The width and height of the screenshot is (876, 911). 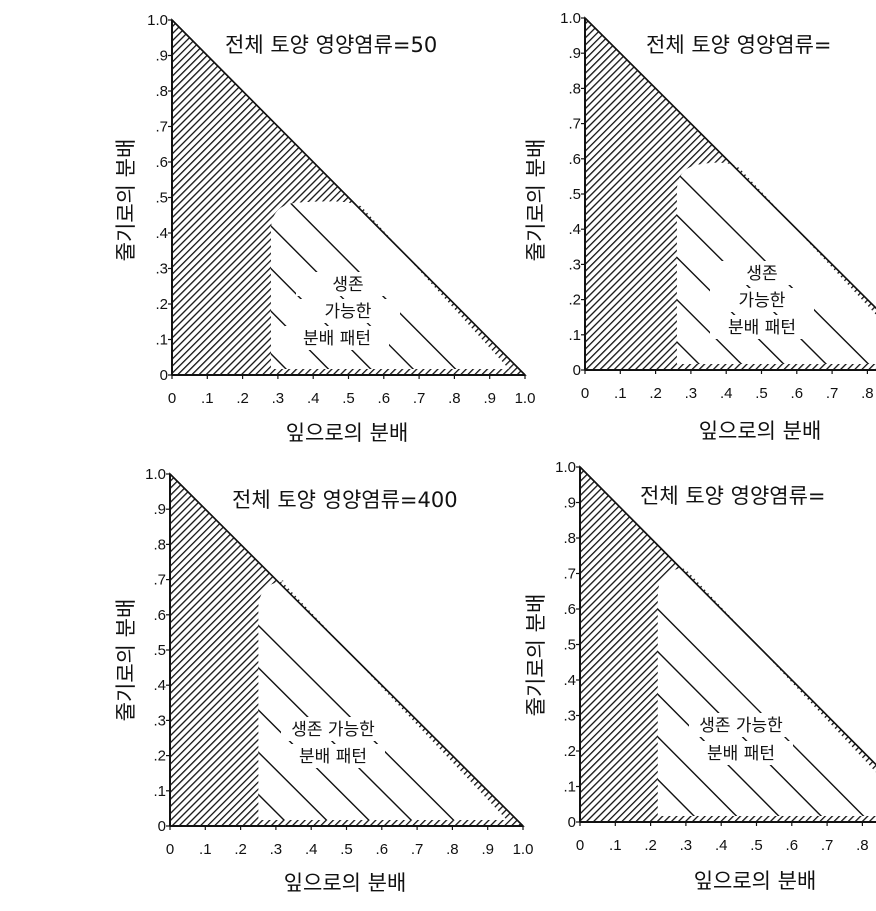 What do you see at coordinates (489, 398) in the screenshot?
I see `x-tick-label: .9` at bounding box center [489, 398].